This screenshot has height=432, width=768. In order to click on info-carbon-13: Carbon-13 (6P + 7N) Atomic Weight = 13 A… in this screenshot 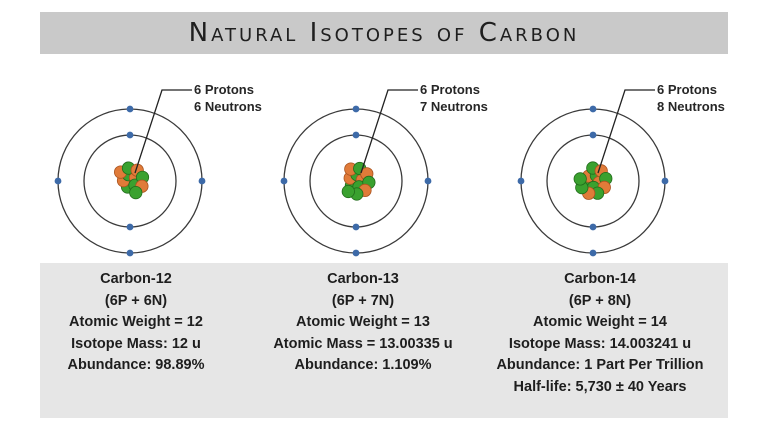, I will do `click(363, 323)`.